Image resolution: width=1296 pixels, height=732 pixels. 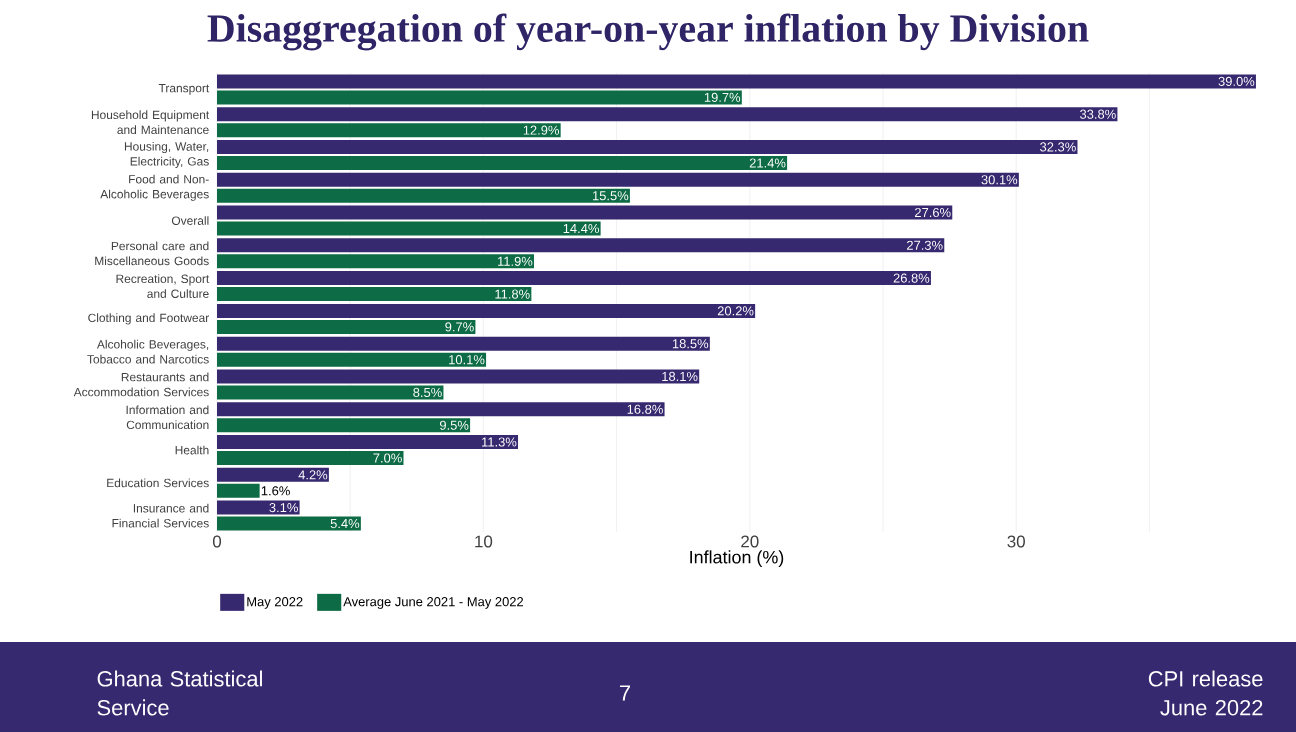 What do you see at coordinates (345, 524) in the screenshot?
I see `data-label: 5.4%` at bounding box center [345, 524].